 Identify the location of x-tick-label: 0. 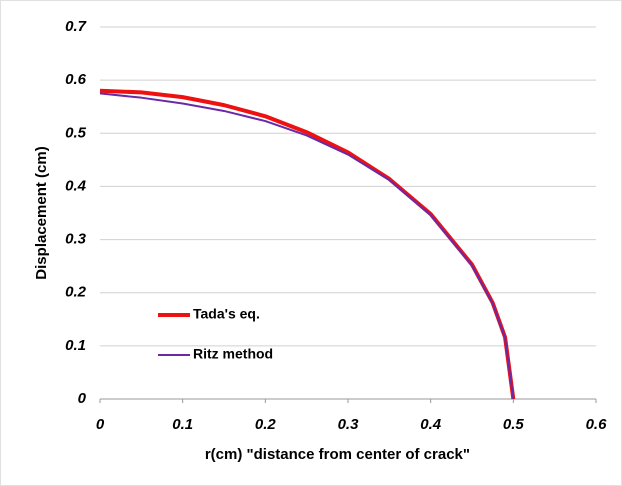
(100, 424).